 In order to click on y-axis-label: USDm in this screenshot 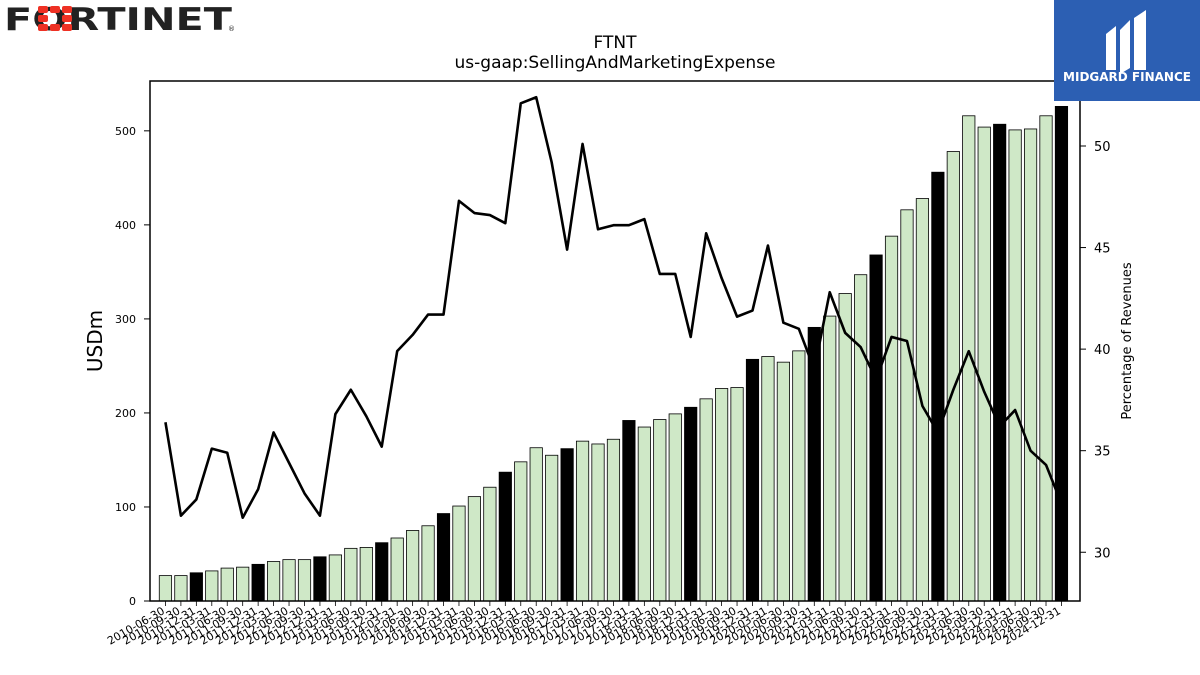, I will do `click(95, 341)`.